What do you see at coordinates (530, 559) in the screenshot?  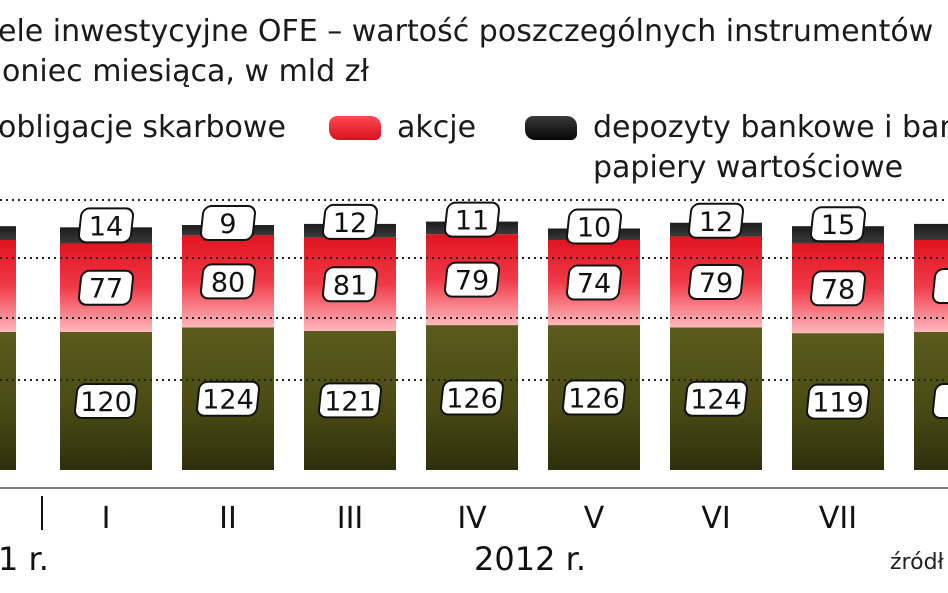 I see `year-label-2012: 2012 r.` at bounding box center [530, 559].